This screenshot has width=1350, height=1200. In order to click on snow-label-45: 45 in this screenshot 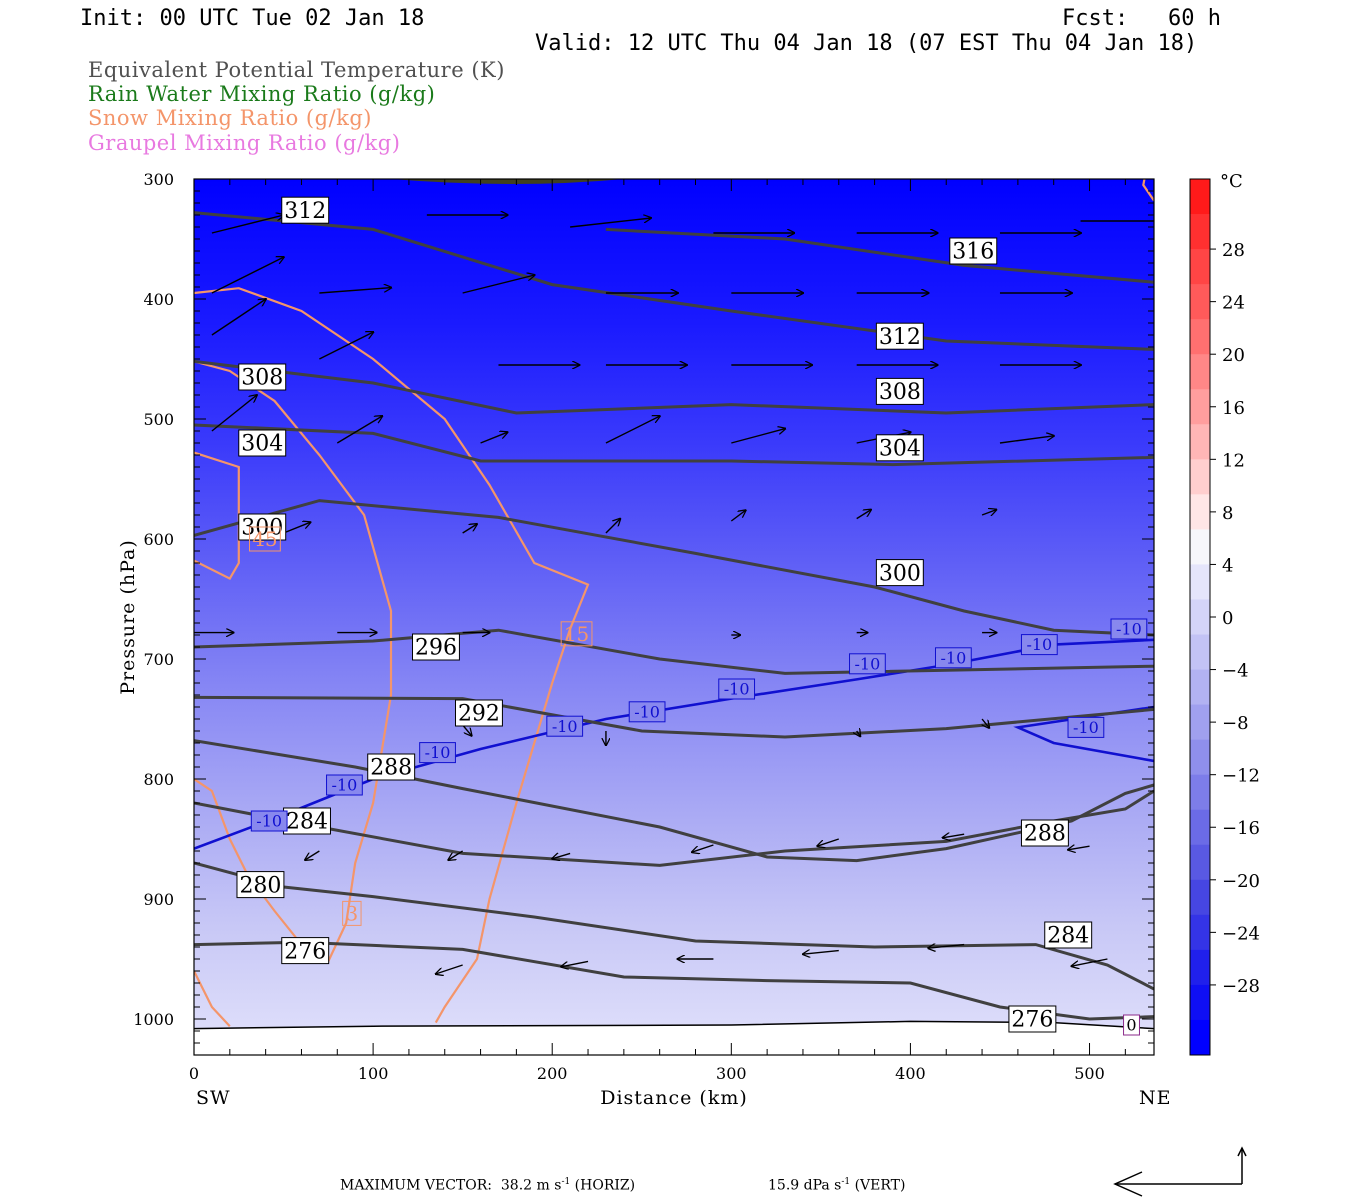, I will do `click(265, 539)`.